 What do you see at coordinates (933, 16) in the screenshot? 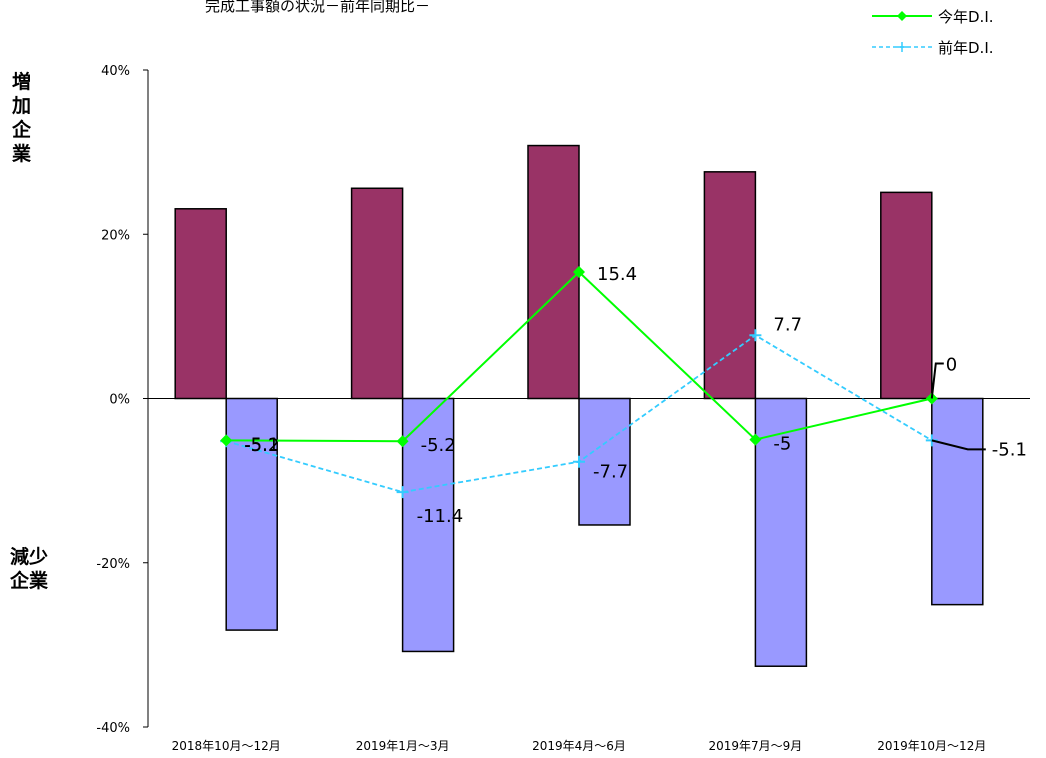
I see `legend-item-this-year: 今年D.I.` at bounding box center [933, 16].